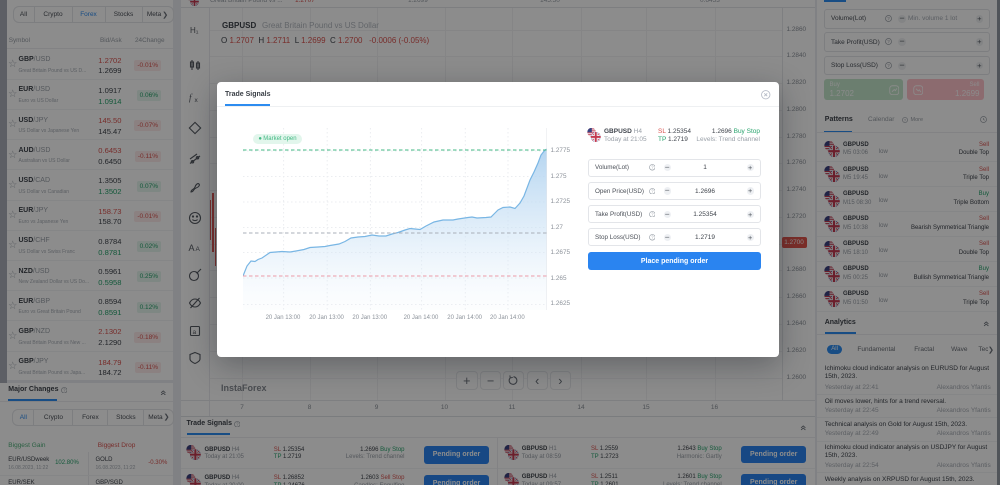 This screenshot has height=485, width=1000. I want to click on svg-text: a, so click(194, 332).